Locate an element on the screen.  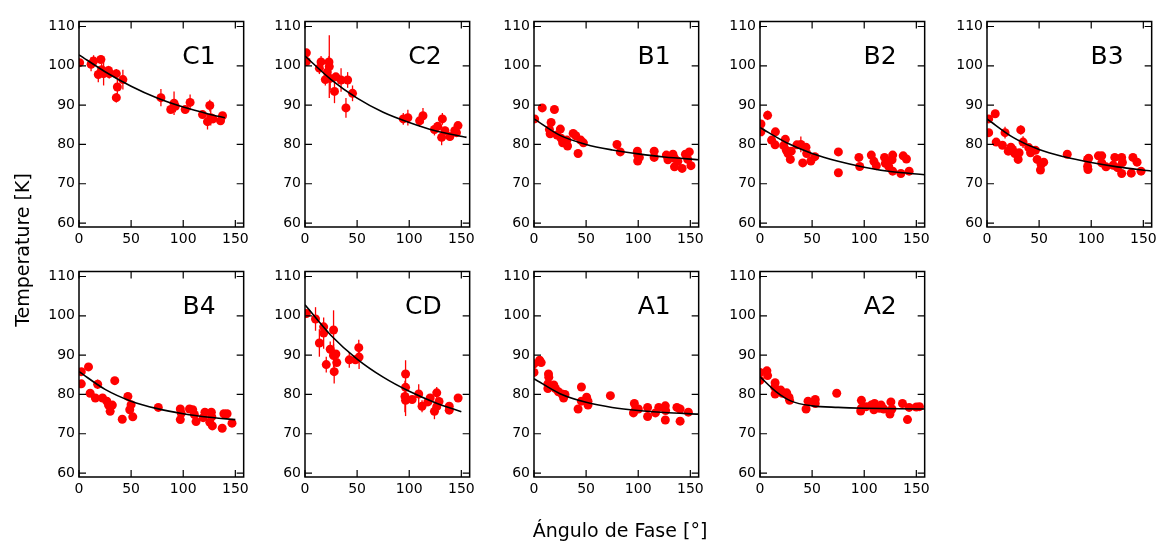
y-axis-title: Temperature [K] is located at coordinates (22, 250).